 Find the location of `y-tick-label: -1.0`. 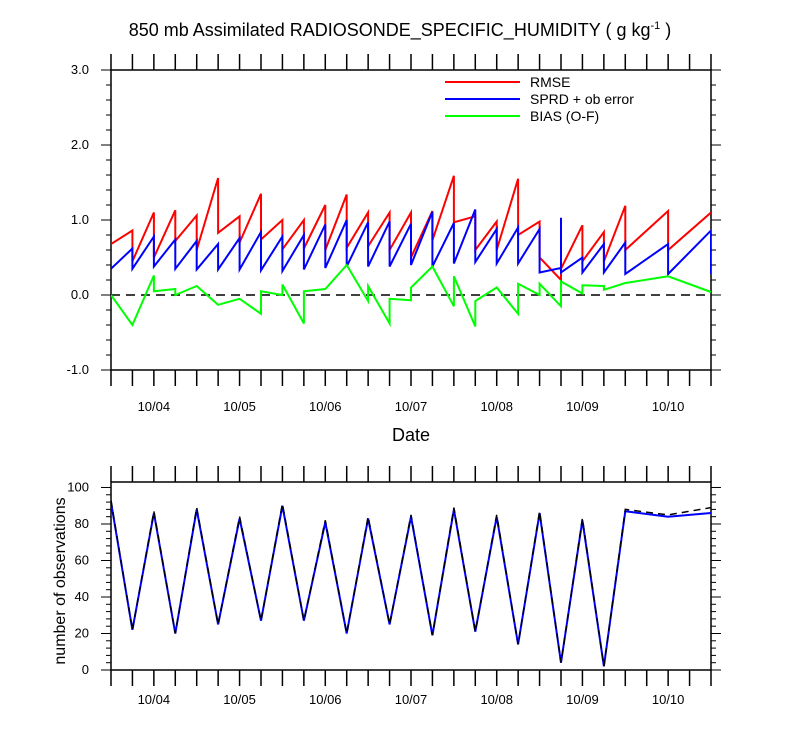

y-tick-label: -1.0 is located at coordinates (78, 369).